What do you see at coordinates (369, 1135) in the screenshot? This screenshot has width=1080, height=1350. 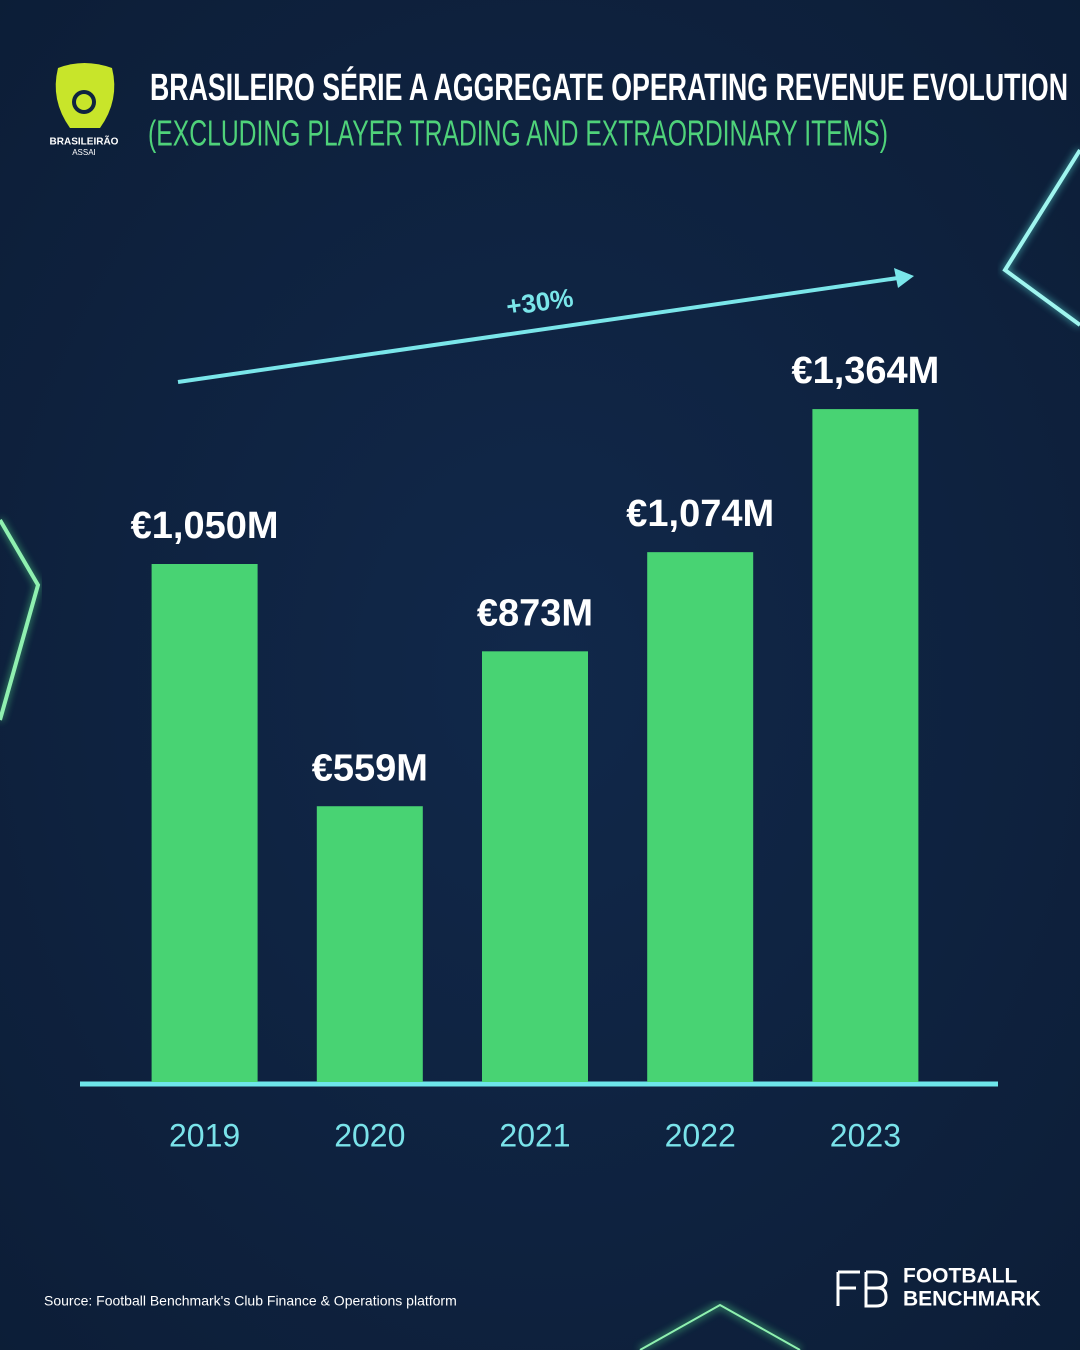 I see `x-tick-label: 2020` at bounding box center [369, 1135].